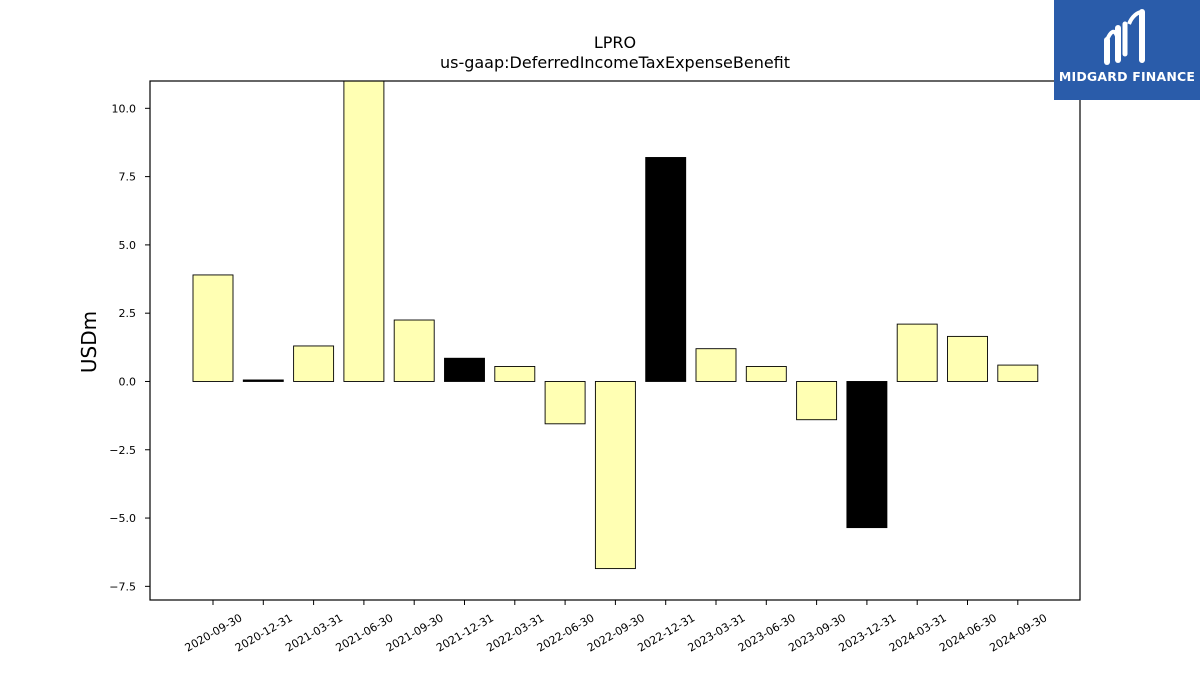  Describe the element at coordinates (124, 108) in the screenshot. I see `y-tick-label: 10.0` at that location.